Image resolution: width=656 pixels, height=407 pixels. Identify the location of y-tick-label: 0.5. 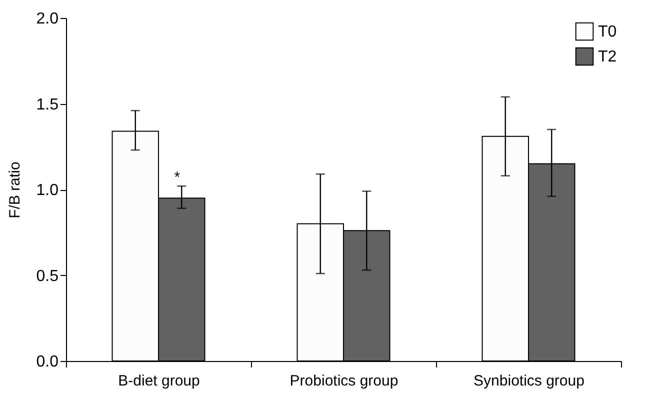
(47, 276).